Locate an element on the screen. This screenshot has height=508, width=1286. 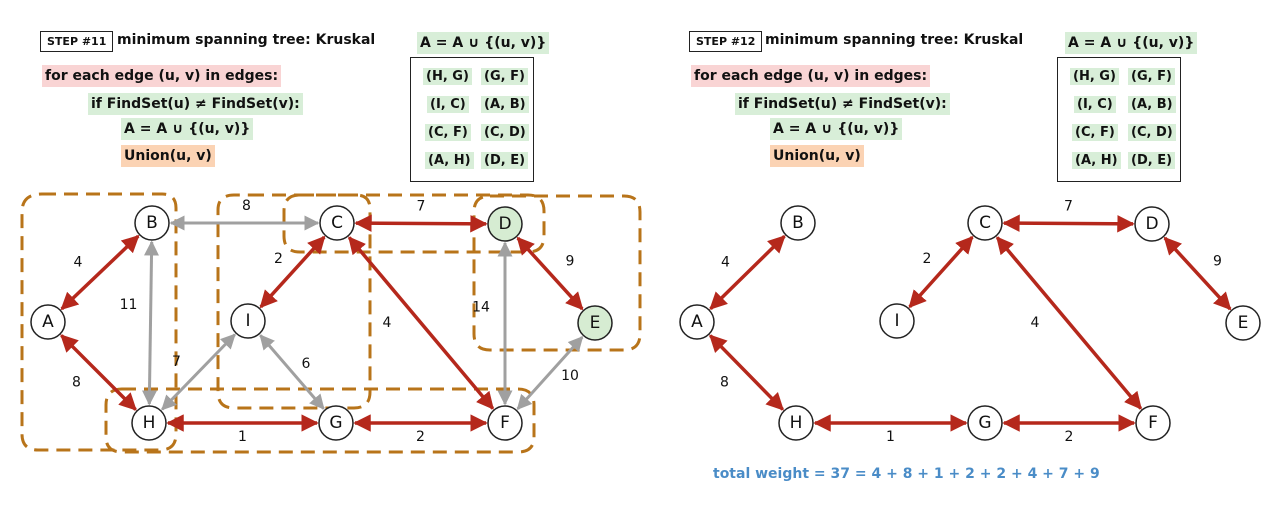
edge-c-i is located at coordinates (941, 272).